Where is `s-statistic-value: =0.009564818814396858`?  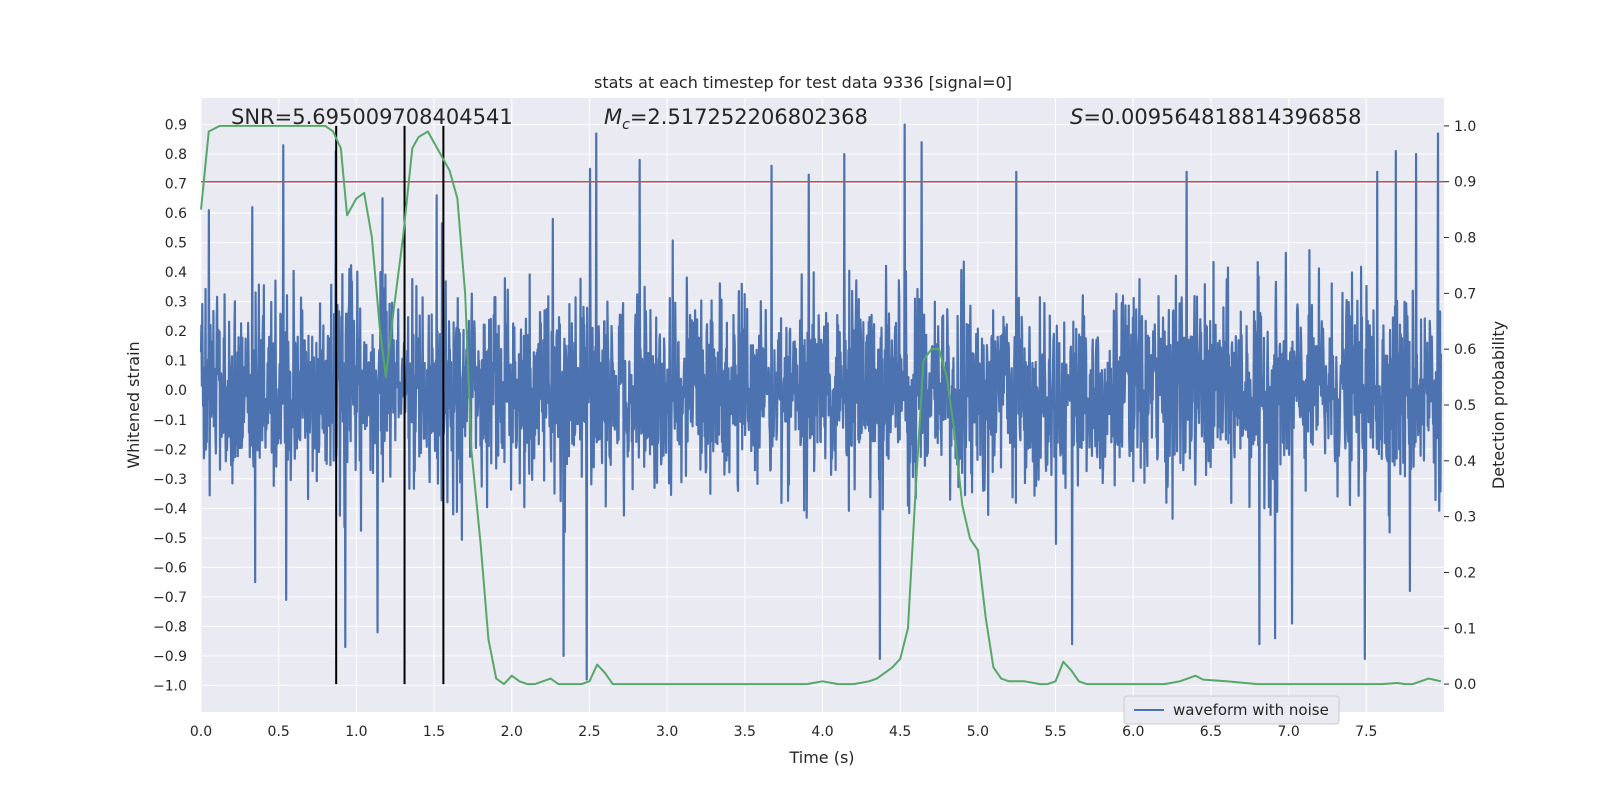
s-statistic-value: =0.009564818814396858 is located at coordinates (1222, 117).